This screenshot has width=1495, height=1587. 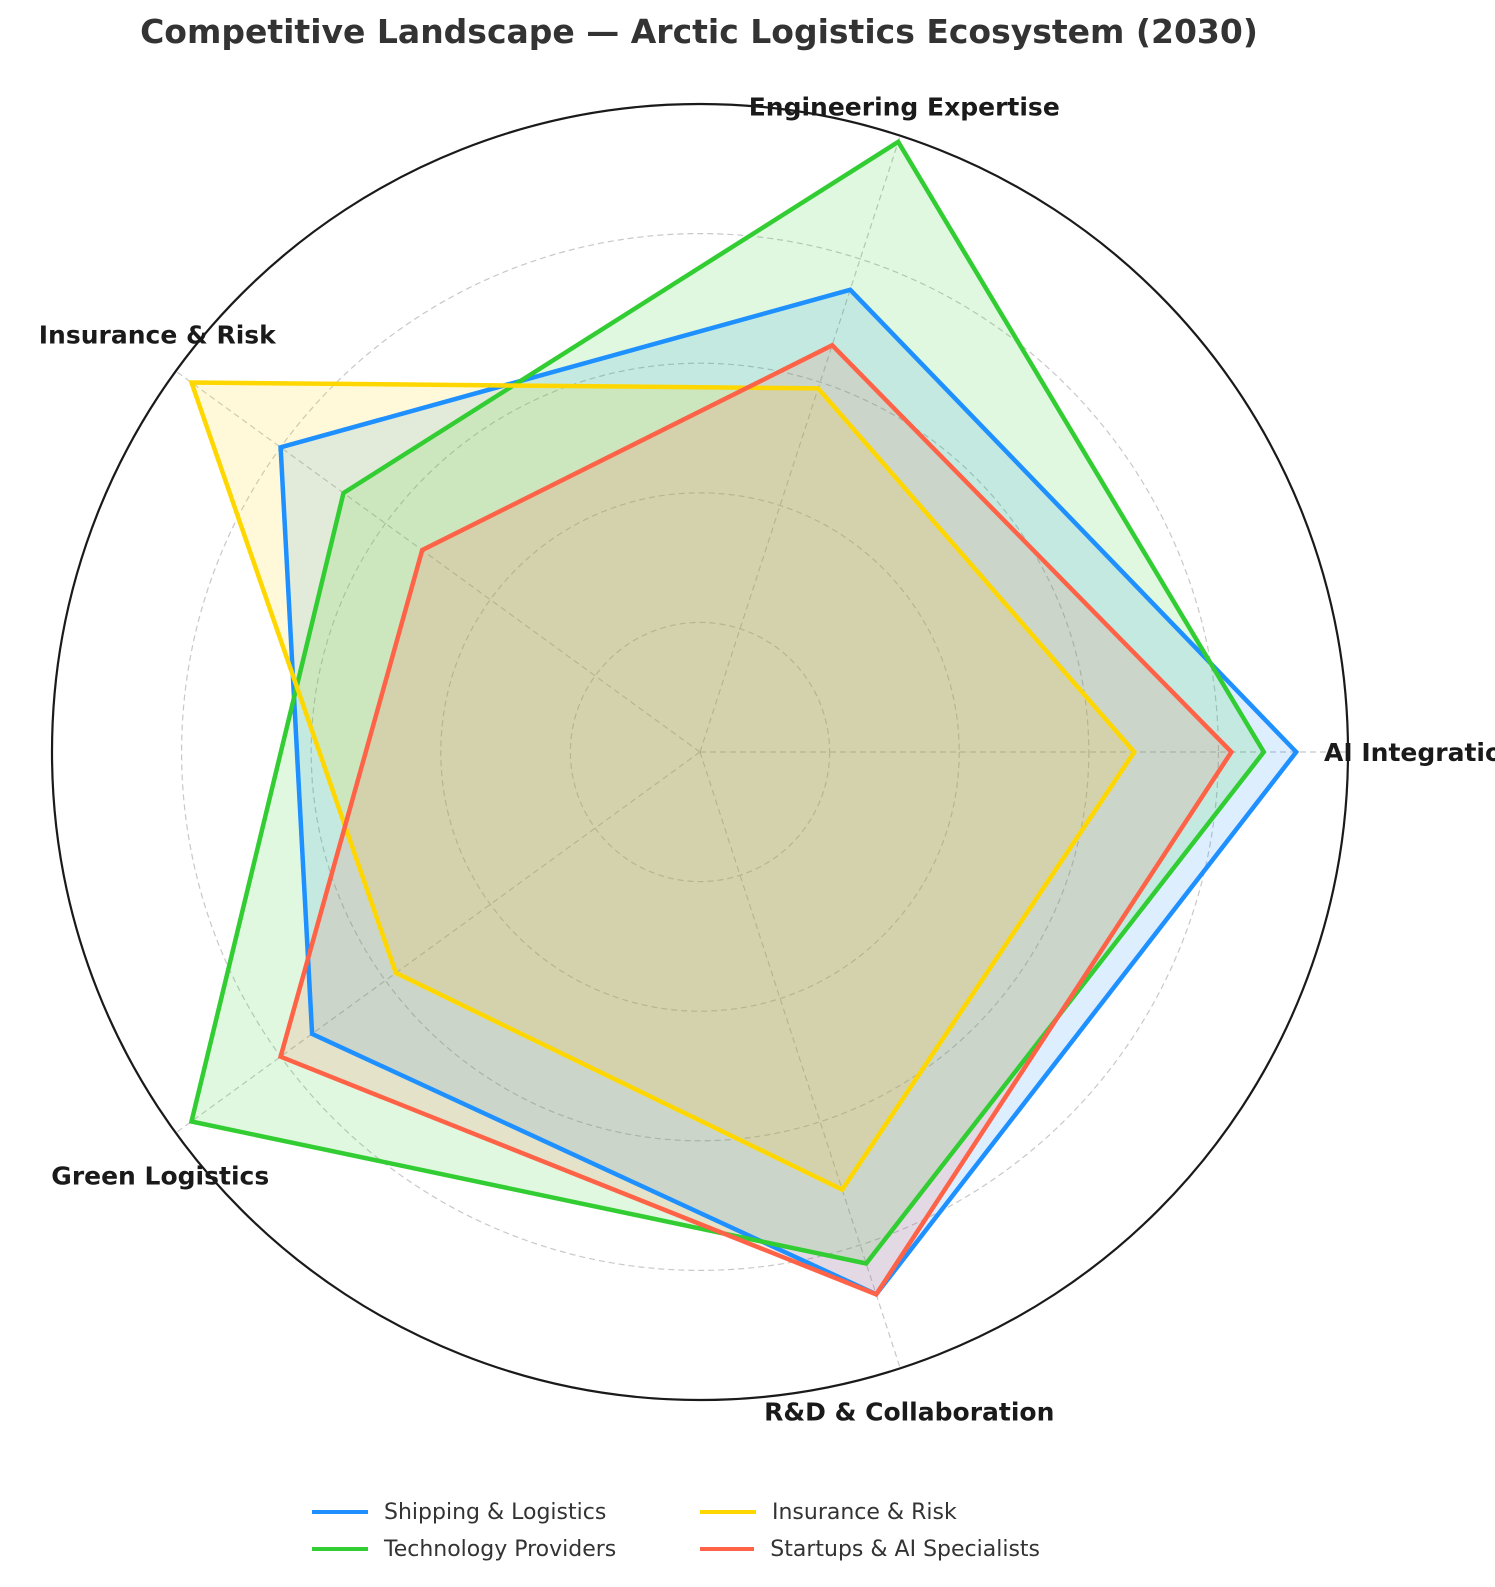 I want to click on legend-label: Insurance & Risk, so click(x=864, y=1512).